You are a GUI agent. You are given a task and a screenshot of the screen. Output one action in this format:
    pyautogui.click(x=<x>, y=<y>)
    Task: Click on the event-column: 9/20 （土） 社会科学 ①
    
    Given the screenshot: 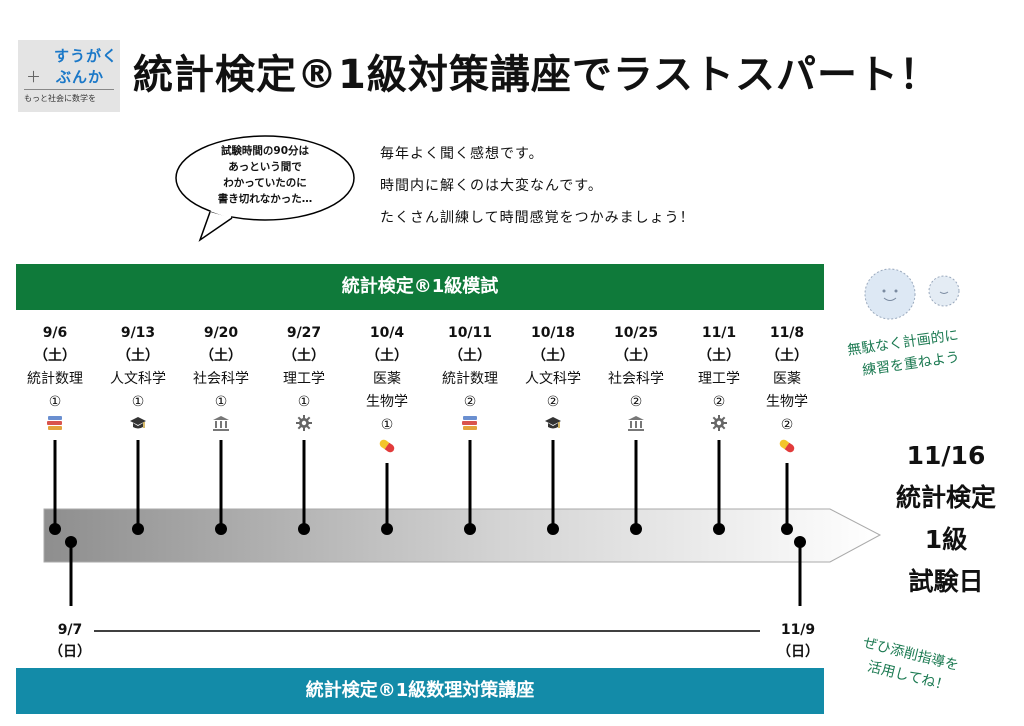 What is the action you would take?
    pyautogui.click(x=221, y=380)
    